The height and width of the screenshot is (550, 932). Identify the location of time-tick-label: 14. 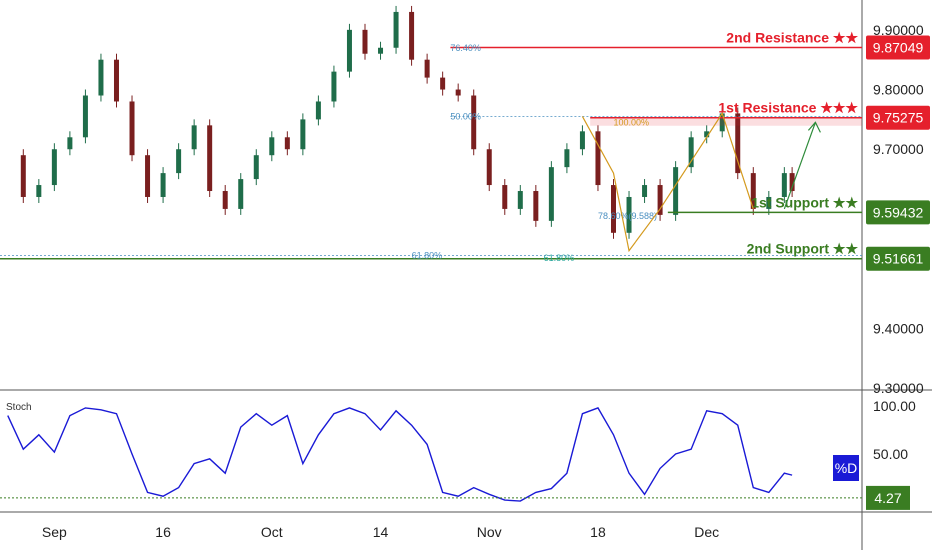
(381, 532).